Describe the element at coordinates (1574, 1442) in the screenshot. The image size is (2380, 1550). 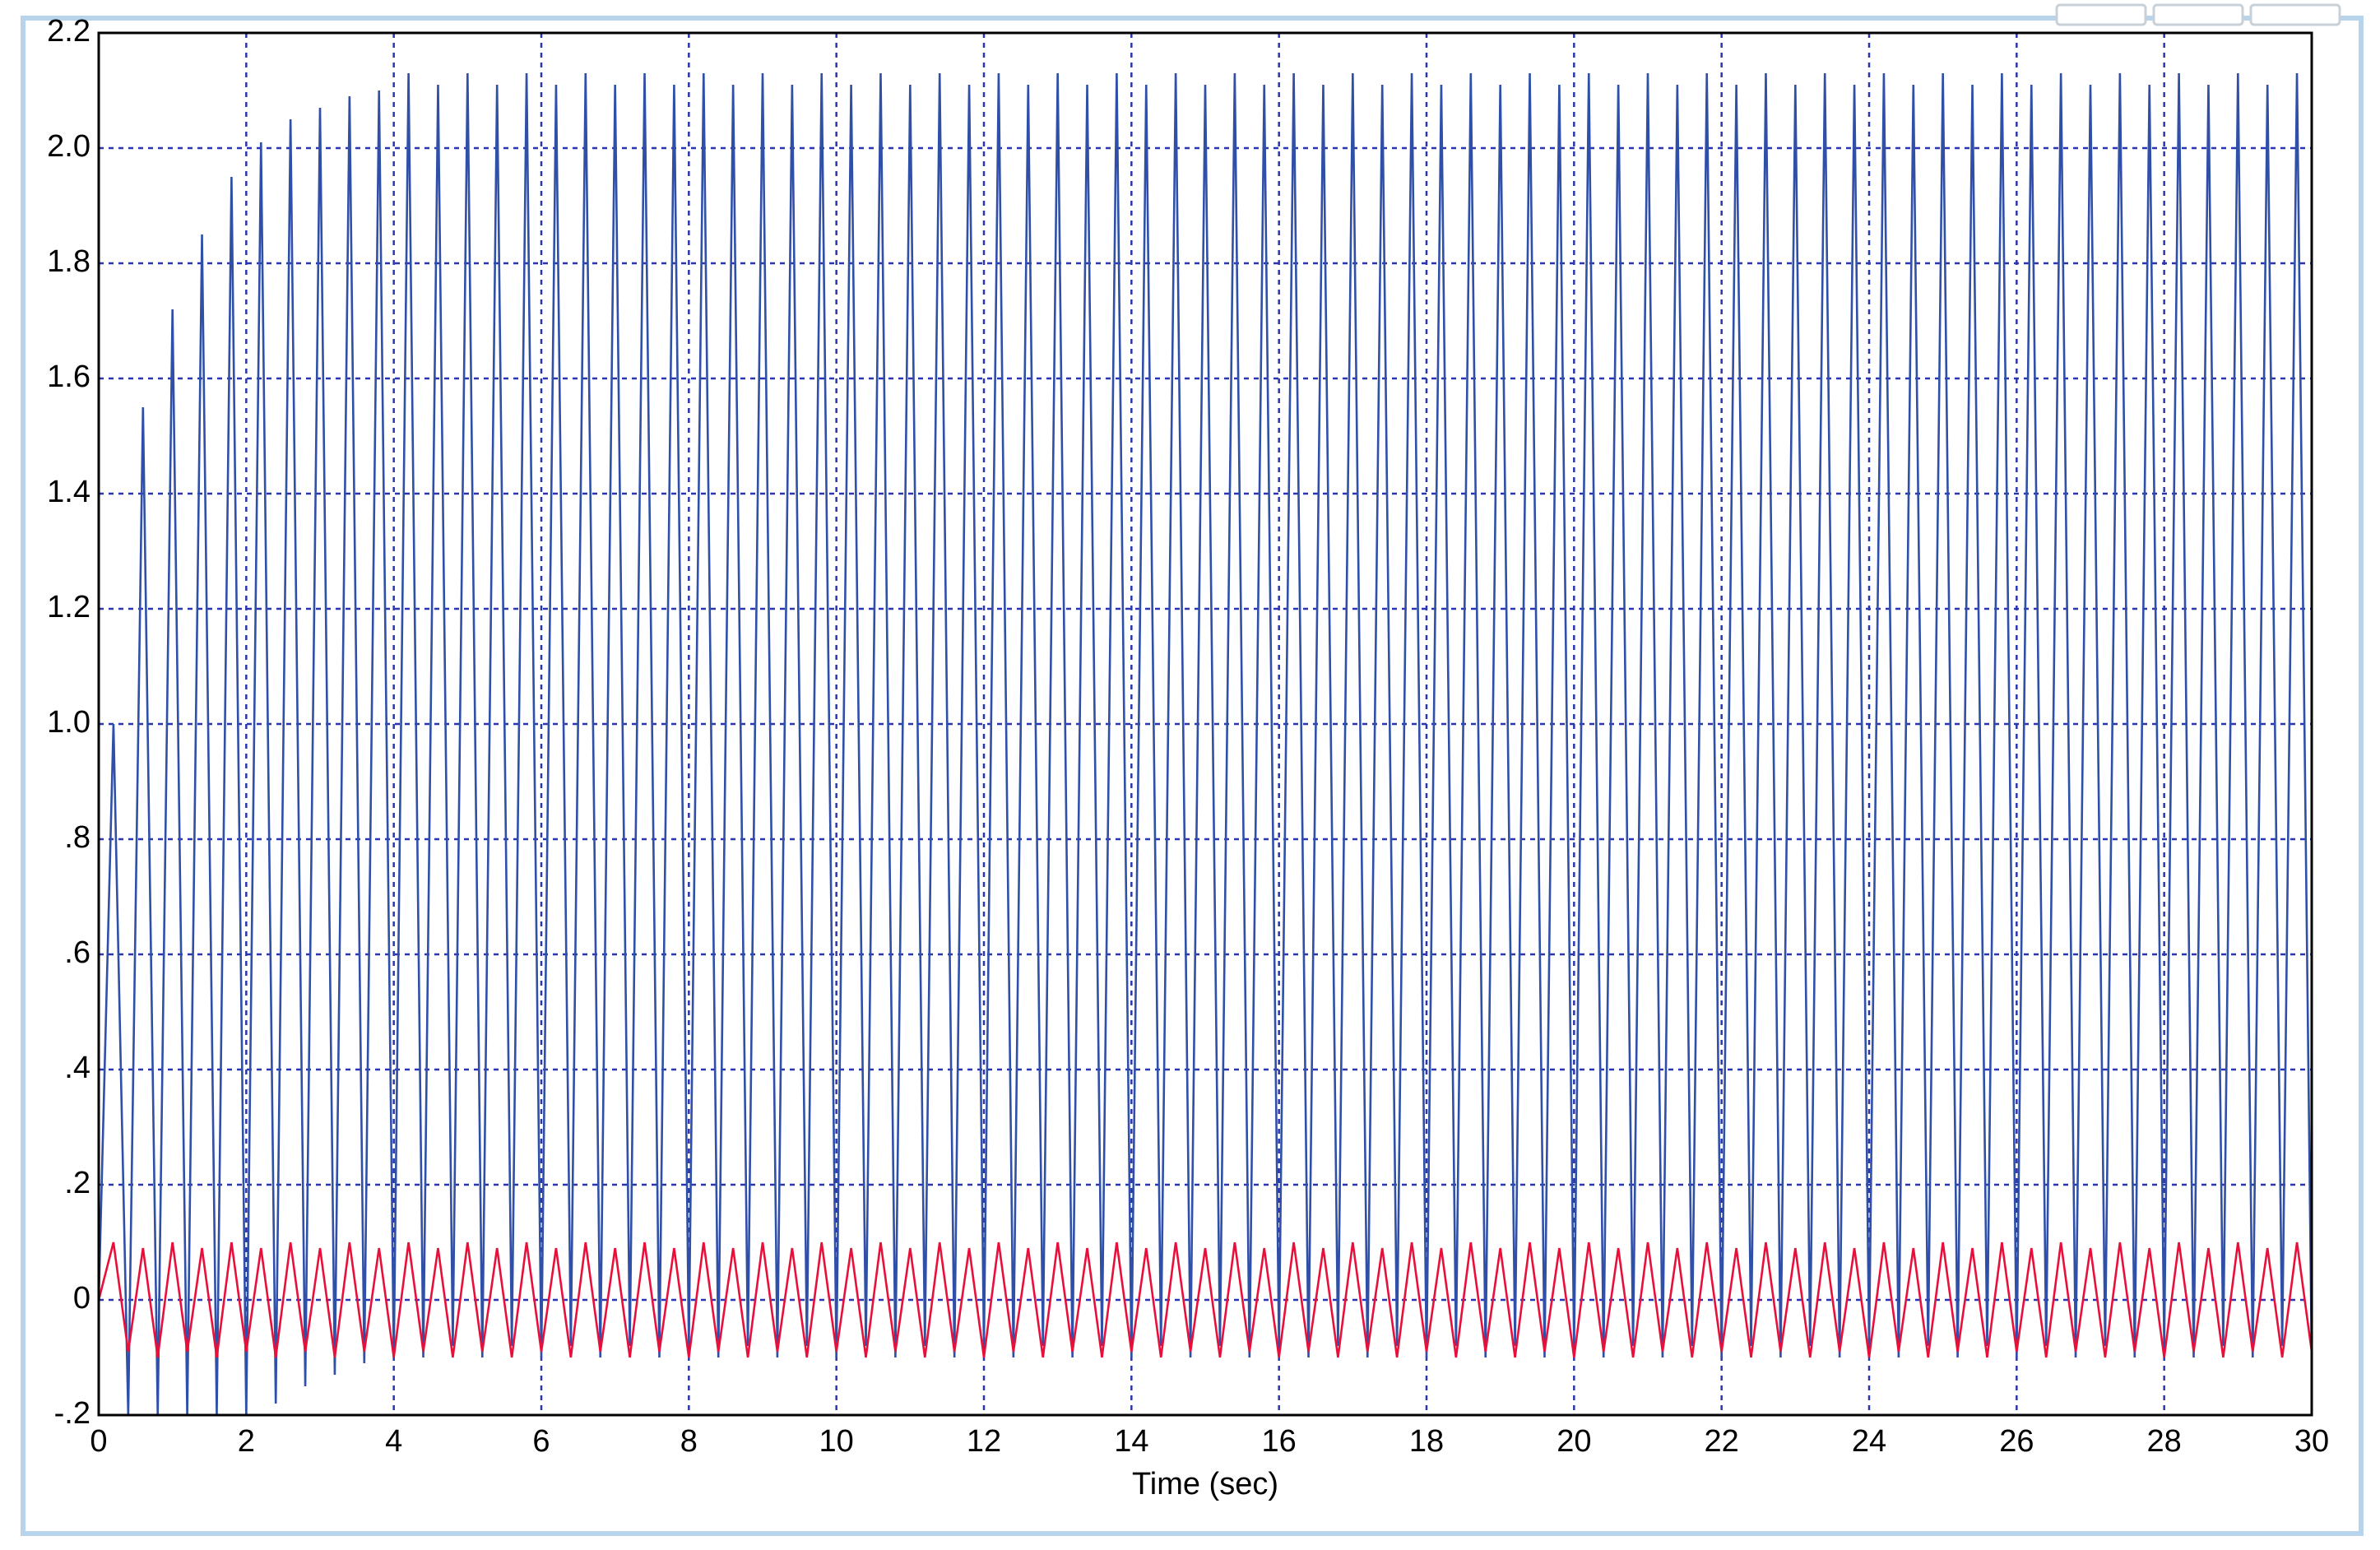
I see `x-tick-label: 20` at that location.